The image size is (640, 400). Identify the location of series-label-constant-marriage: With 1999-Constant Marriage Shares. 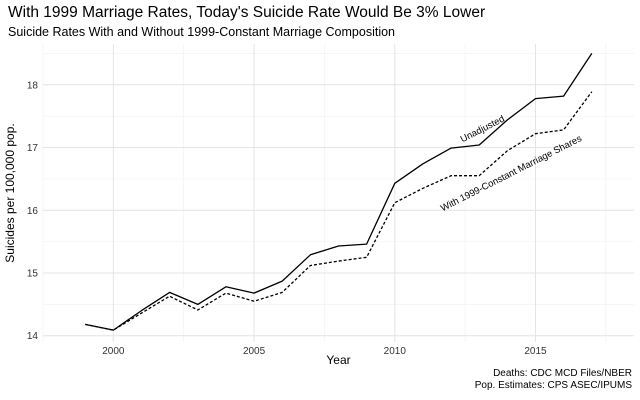
(511, 173).